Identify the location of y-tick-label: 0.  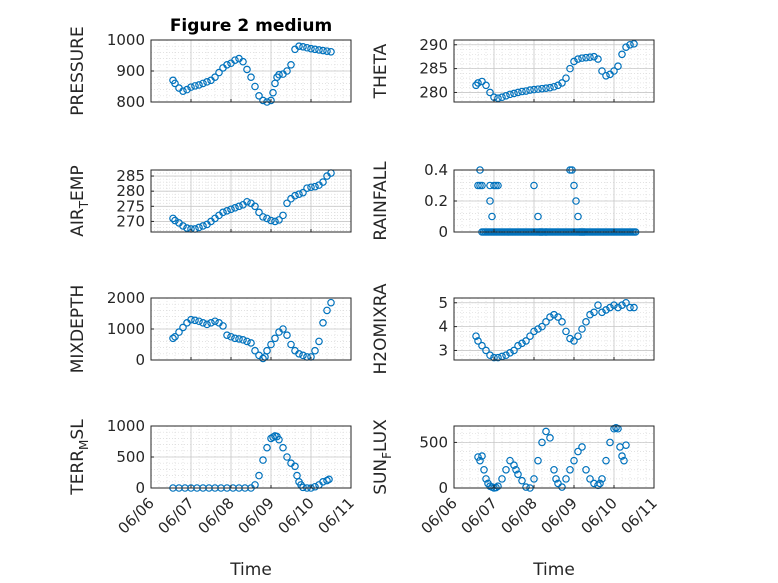
(443, 488).